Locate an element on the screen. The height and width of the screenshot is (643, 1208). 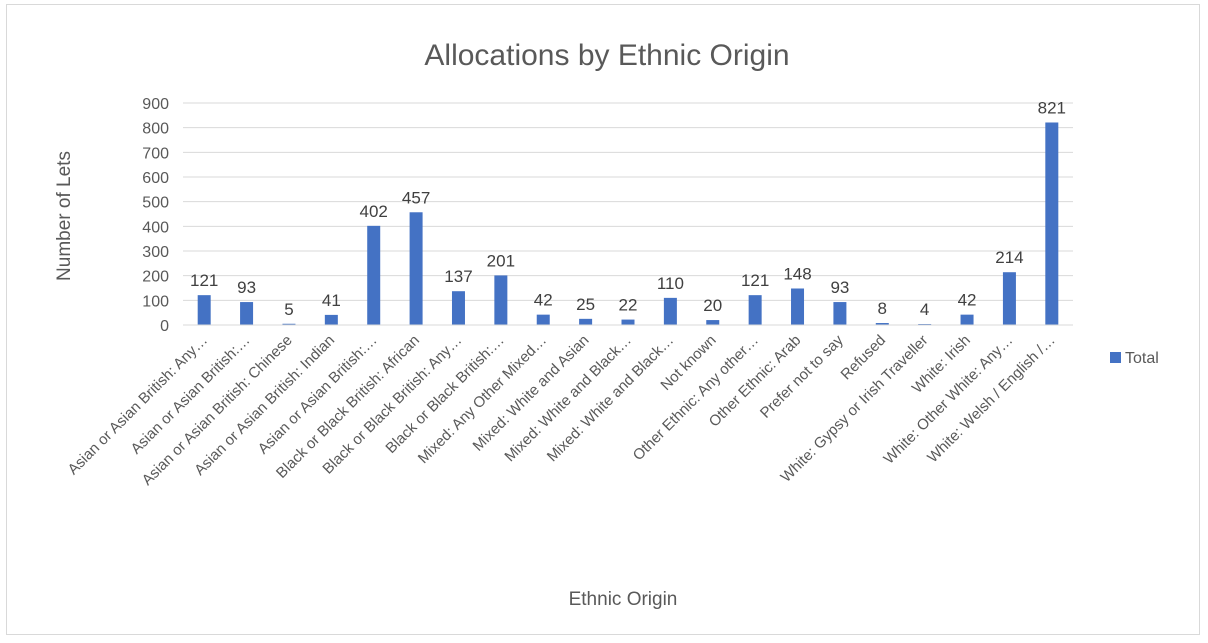
x-axis-title: Ethnic Origin is located at coordinates (623, 599).